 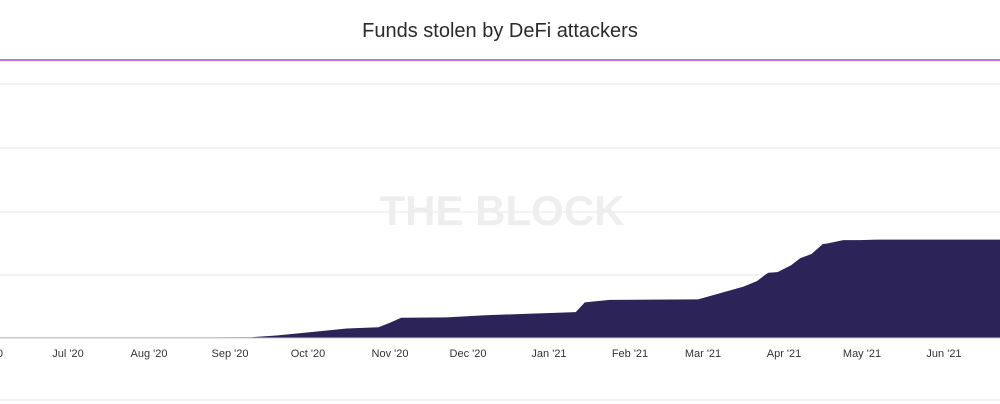 I want to click on x-tick-label: May '21, so click(x=862, y=354).